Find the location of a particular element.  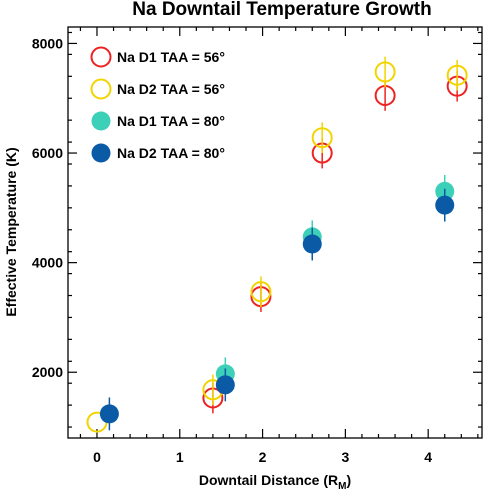

legend-label: Na D2 TAA = 56° is located at coordinates (171, 89).